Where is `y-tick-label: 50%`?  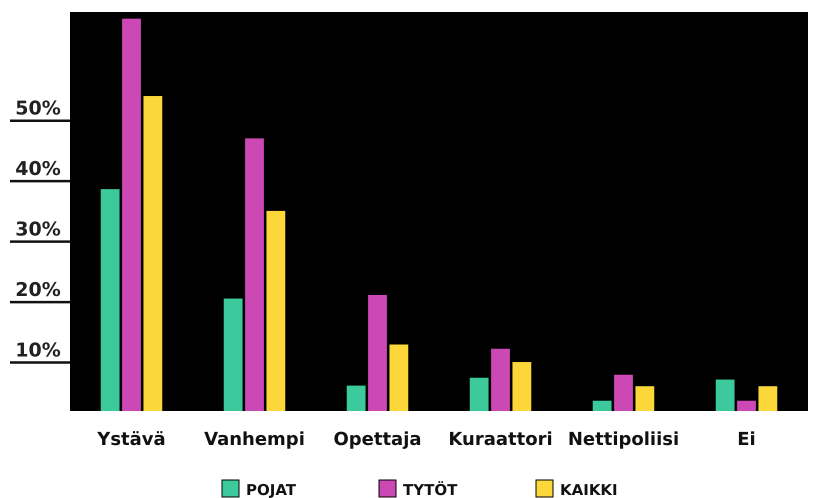
y-tick-label: 50% is located at coordinates (38, 109).